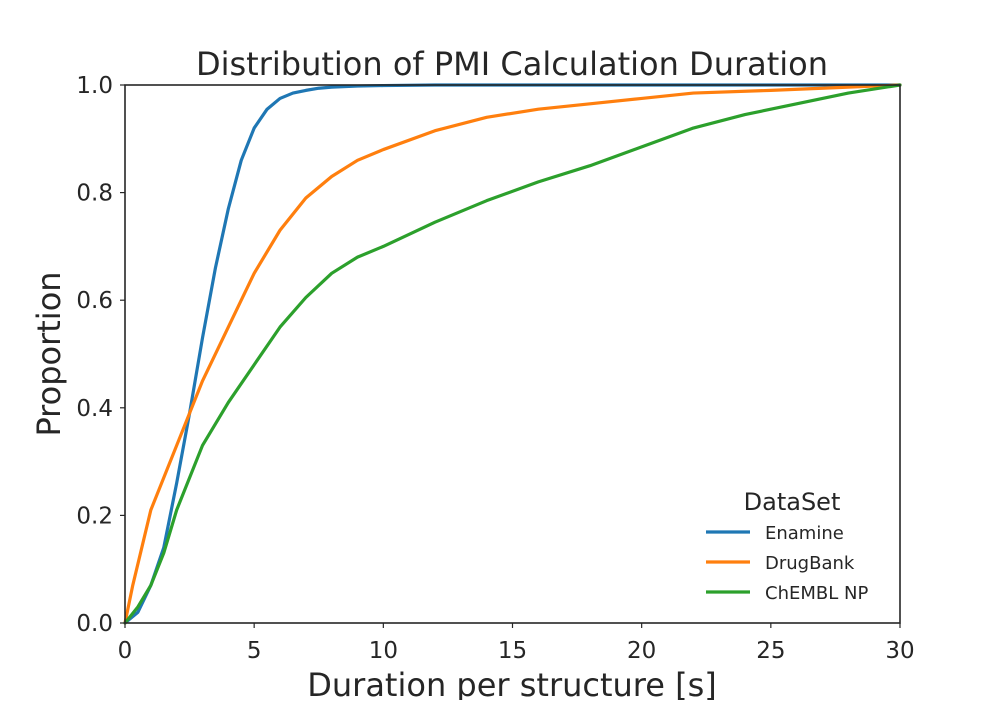  What do you see at coordinates (899, 651) in the screenshot?
I see `x-tick-label: 30` at bounding box center [899, 651].